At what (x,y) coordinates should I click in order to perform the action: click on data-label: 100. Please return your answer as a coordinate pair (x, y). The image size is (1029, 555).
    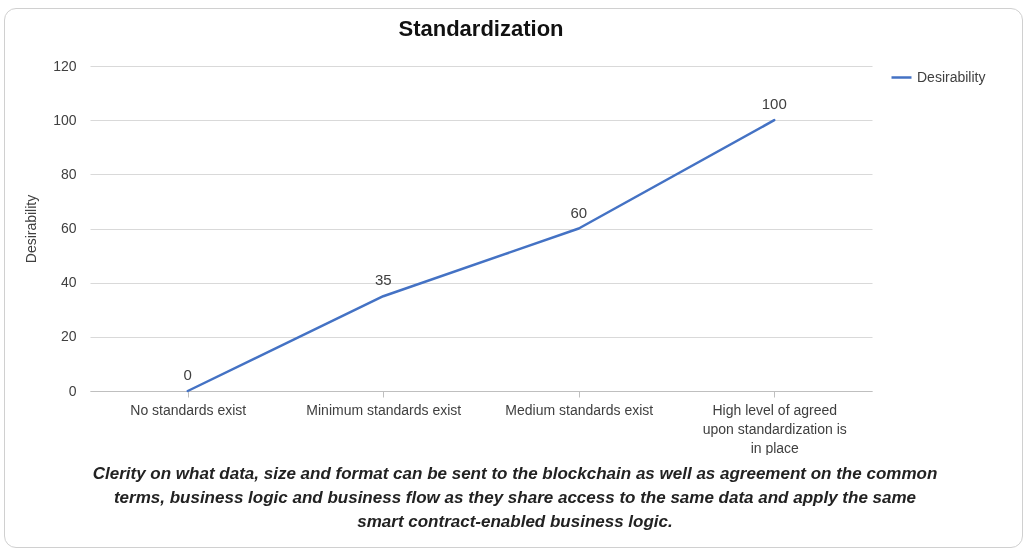
    Looking at the image, I should click on (774, 104).